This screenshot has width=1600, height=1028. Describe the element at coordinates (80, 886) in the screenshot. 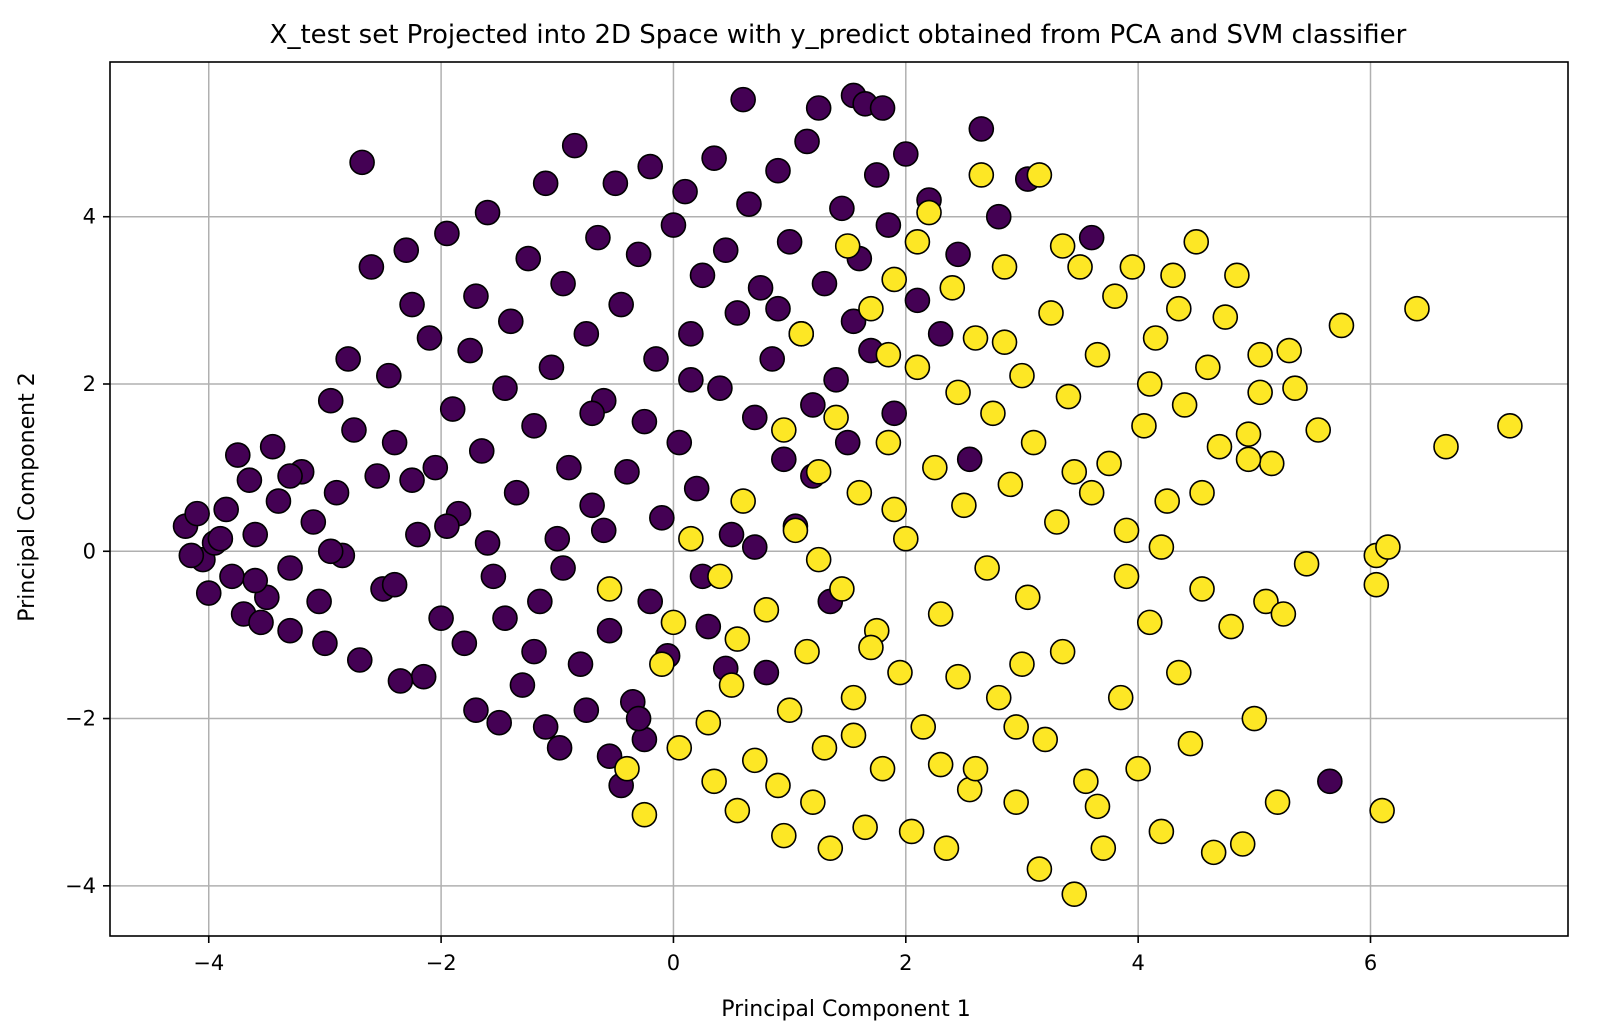

I see `y-tick-label: −4` at that location.